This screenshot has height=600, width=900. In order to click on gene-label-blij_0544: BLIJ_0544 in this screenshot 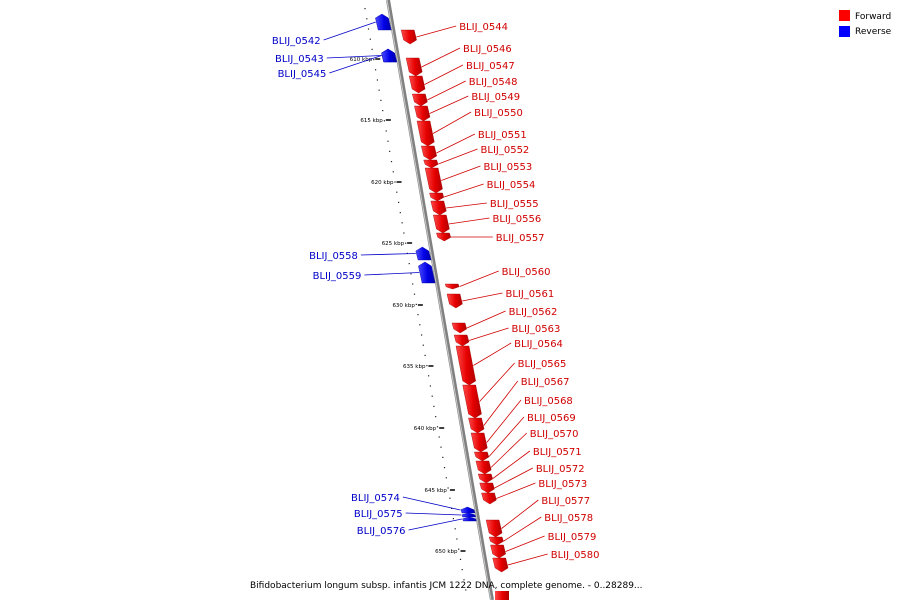, I will do `click(483, 27)`.